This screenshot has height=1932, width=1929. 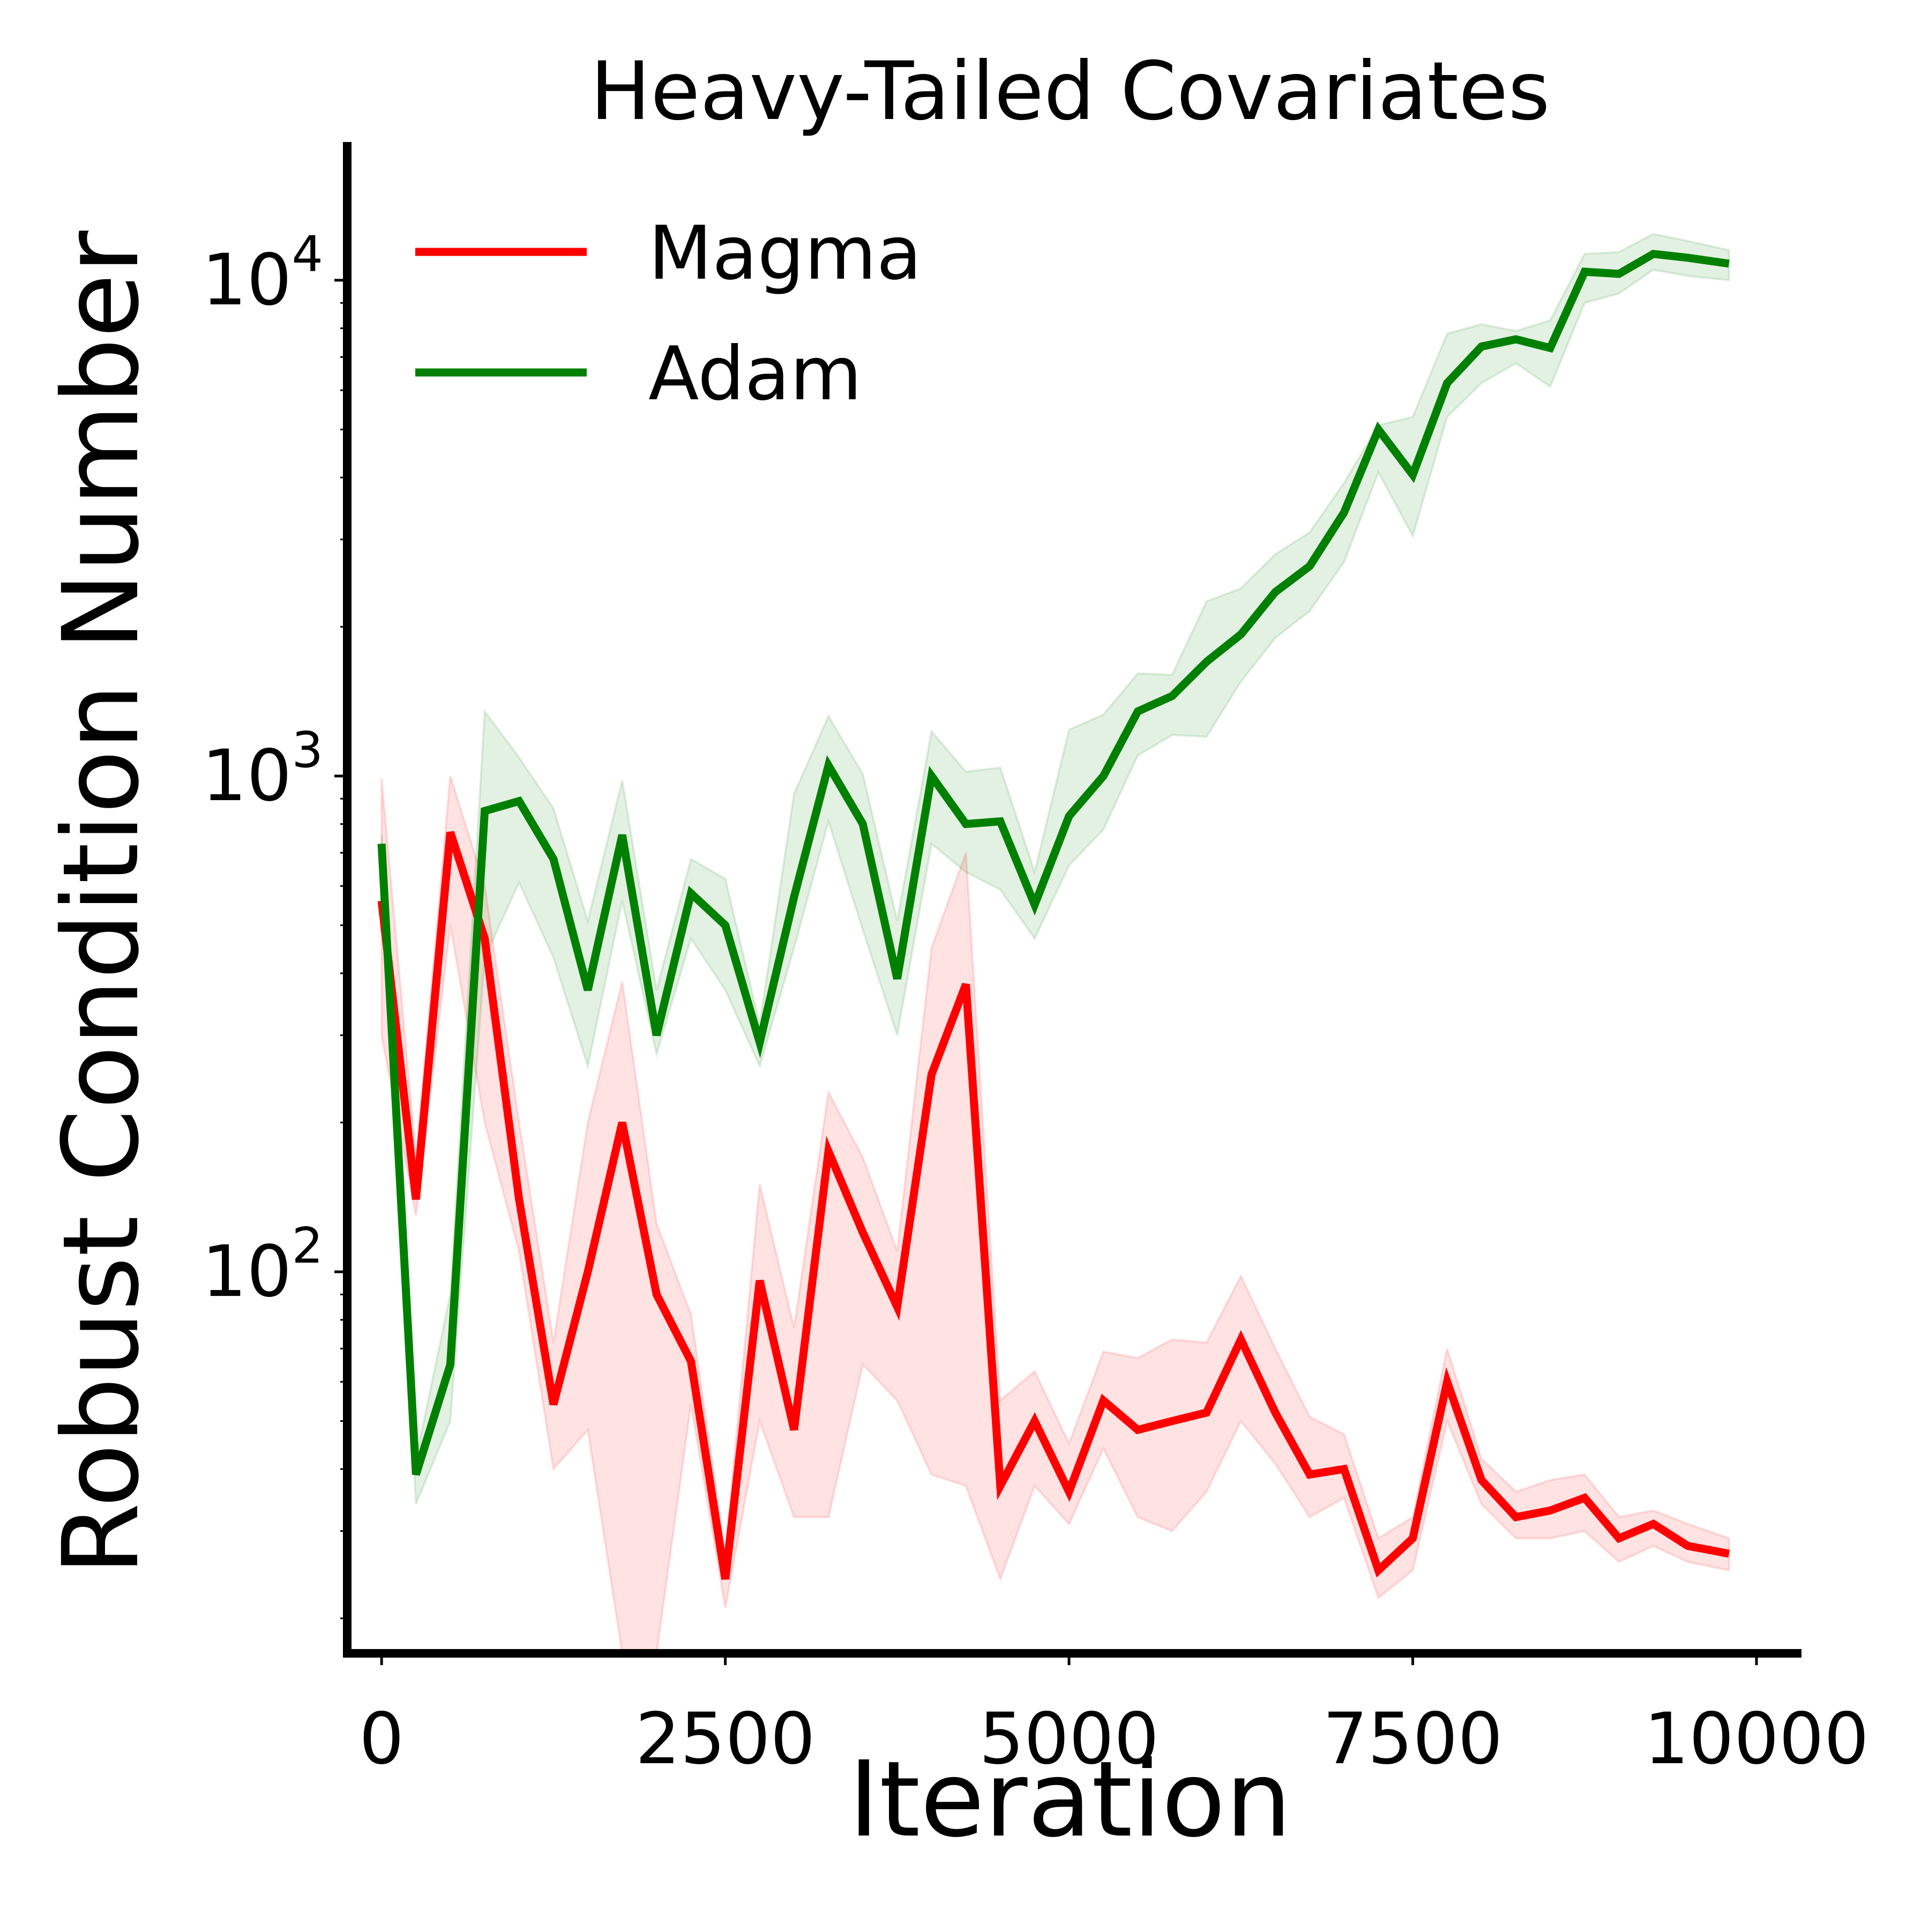 What do you see at coordinates (1757, 1739) in the screenshot?
I see `x-tick-label: 10000` at bounding box center [1757, 1739].